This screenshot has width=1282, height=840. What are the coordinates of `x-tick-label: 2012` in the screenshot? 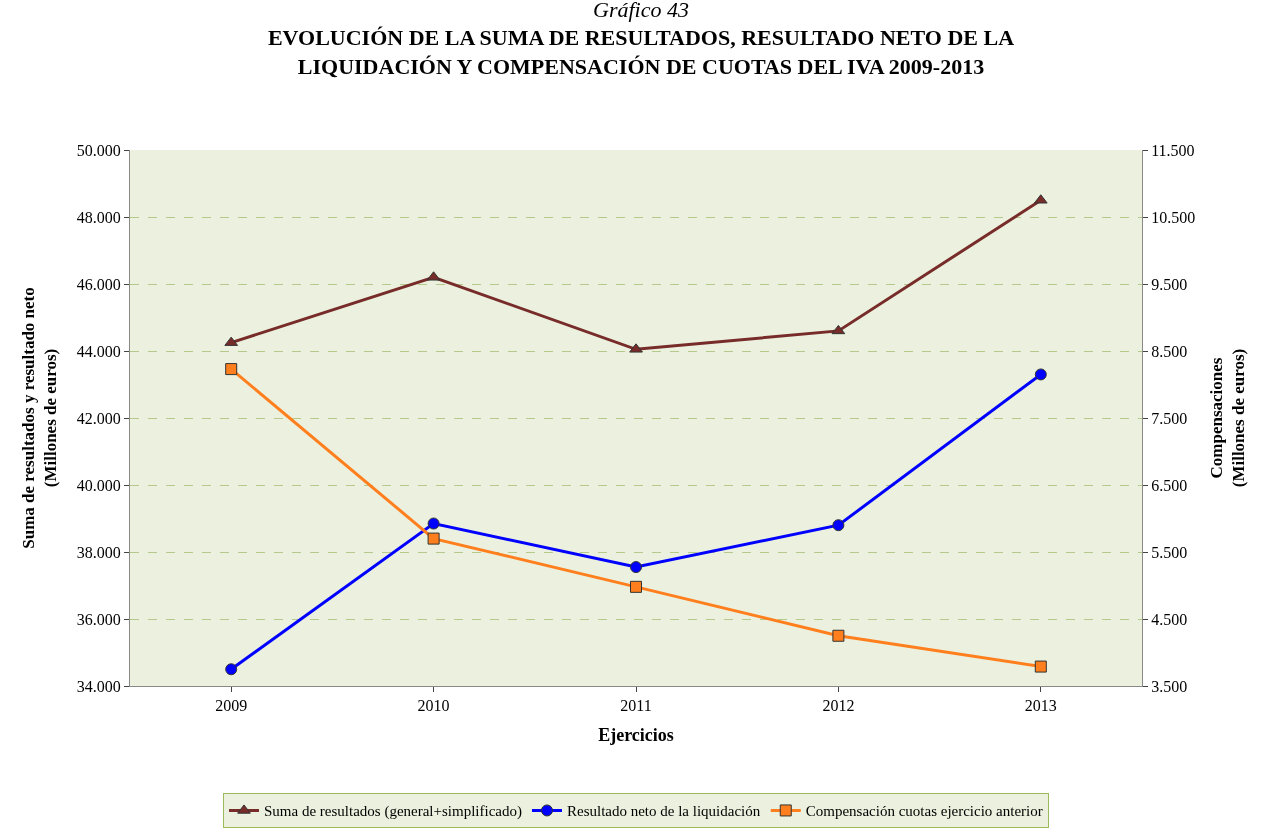 It's located at (838, 706).